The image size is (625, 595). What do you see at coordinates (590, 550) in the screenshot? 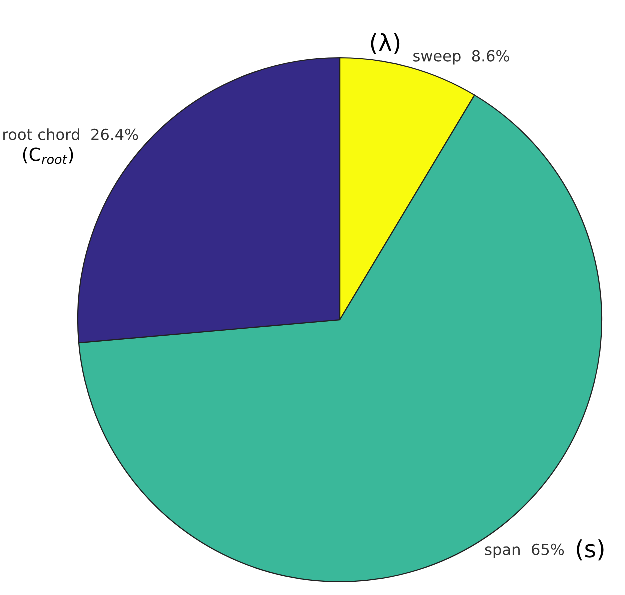
I see `text: (s)` at bounding box center [590, 550].